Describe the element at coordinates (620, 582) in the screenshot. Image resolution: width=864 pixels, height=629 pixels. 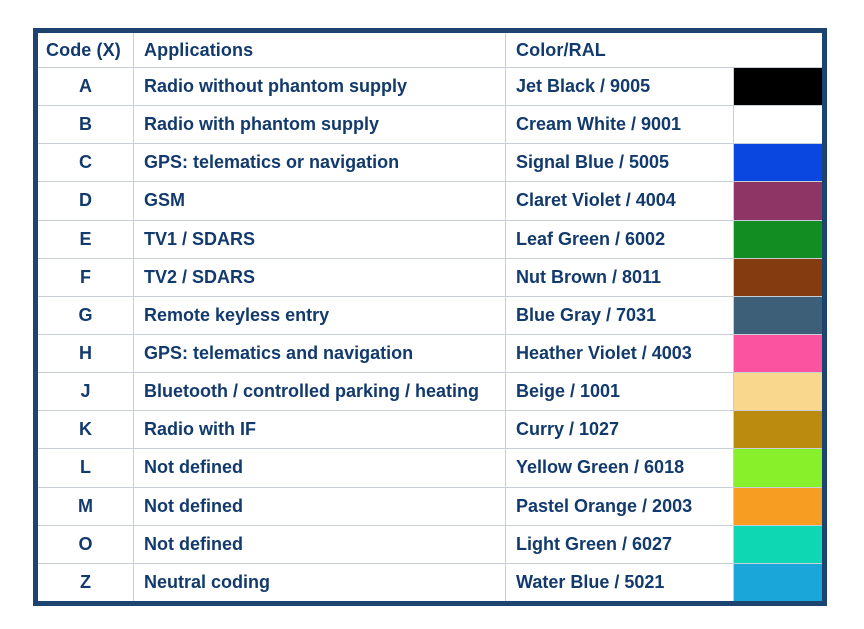
I see `color-name-cell: Water Blue / 5021` at that location.